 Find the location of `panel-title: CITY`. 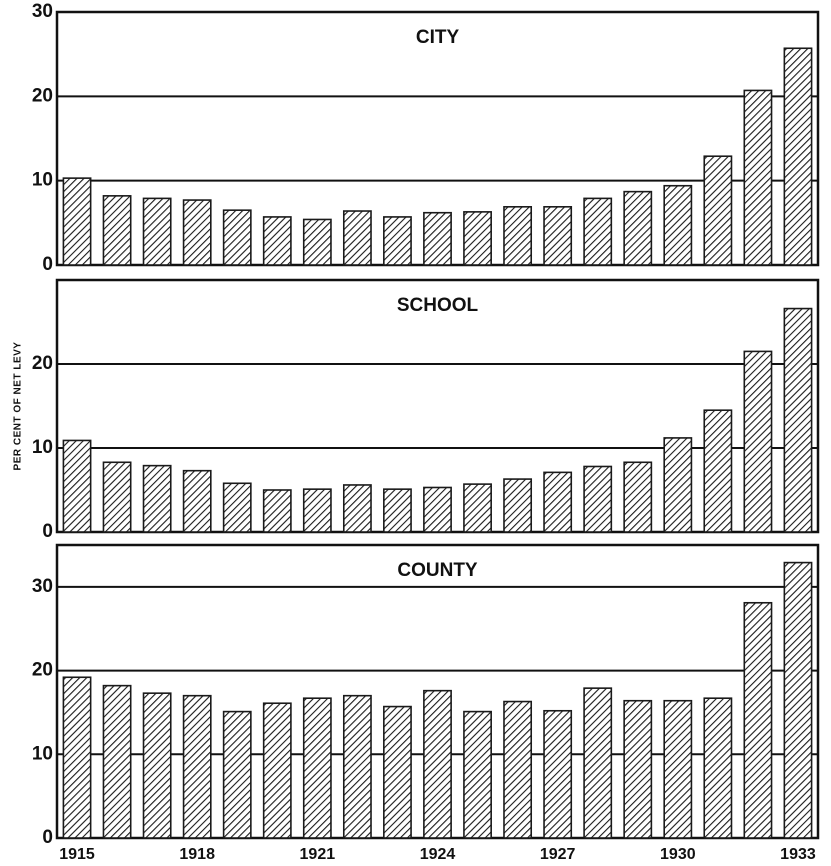

panel-title: CITY is located at coordinates (438, 37).